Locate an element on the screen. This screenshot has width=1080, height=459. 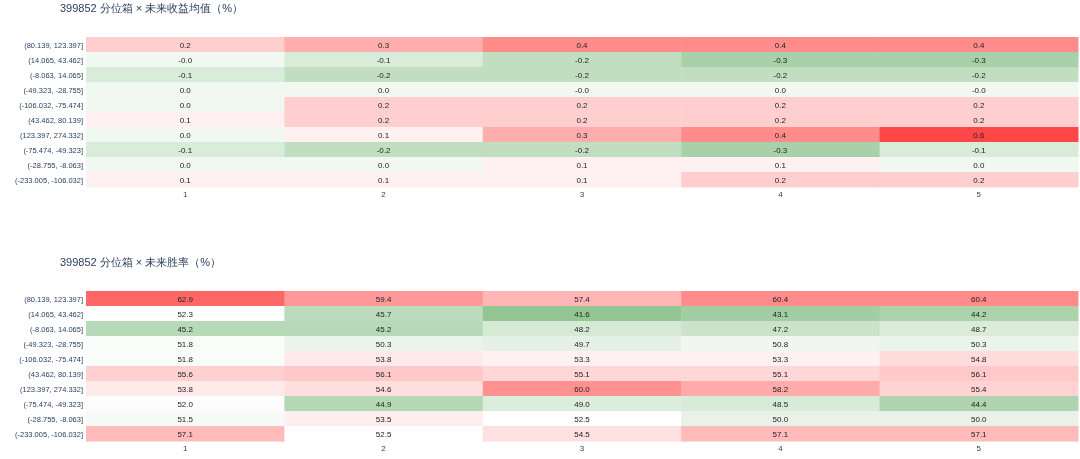
data-label: 58.2 is located at coordinates (780, 389).